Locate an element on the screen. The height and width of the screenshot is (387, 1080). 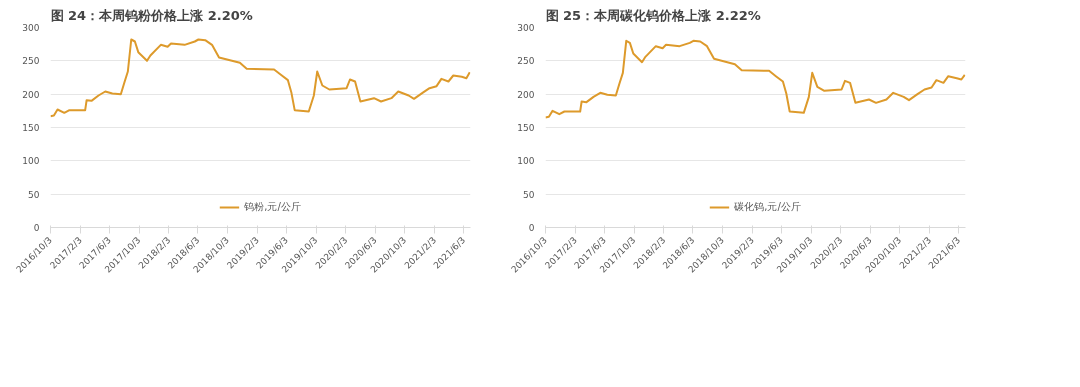
chart-title: 图 24：本周钨粉价格上涨 2.20% is located at coordinates (151, 15).